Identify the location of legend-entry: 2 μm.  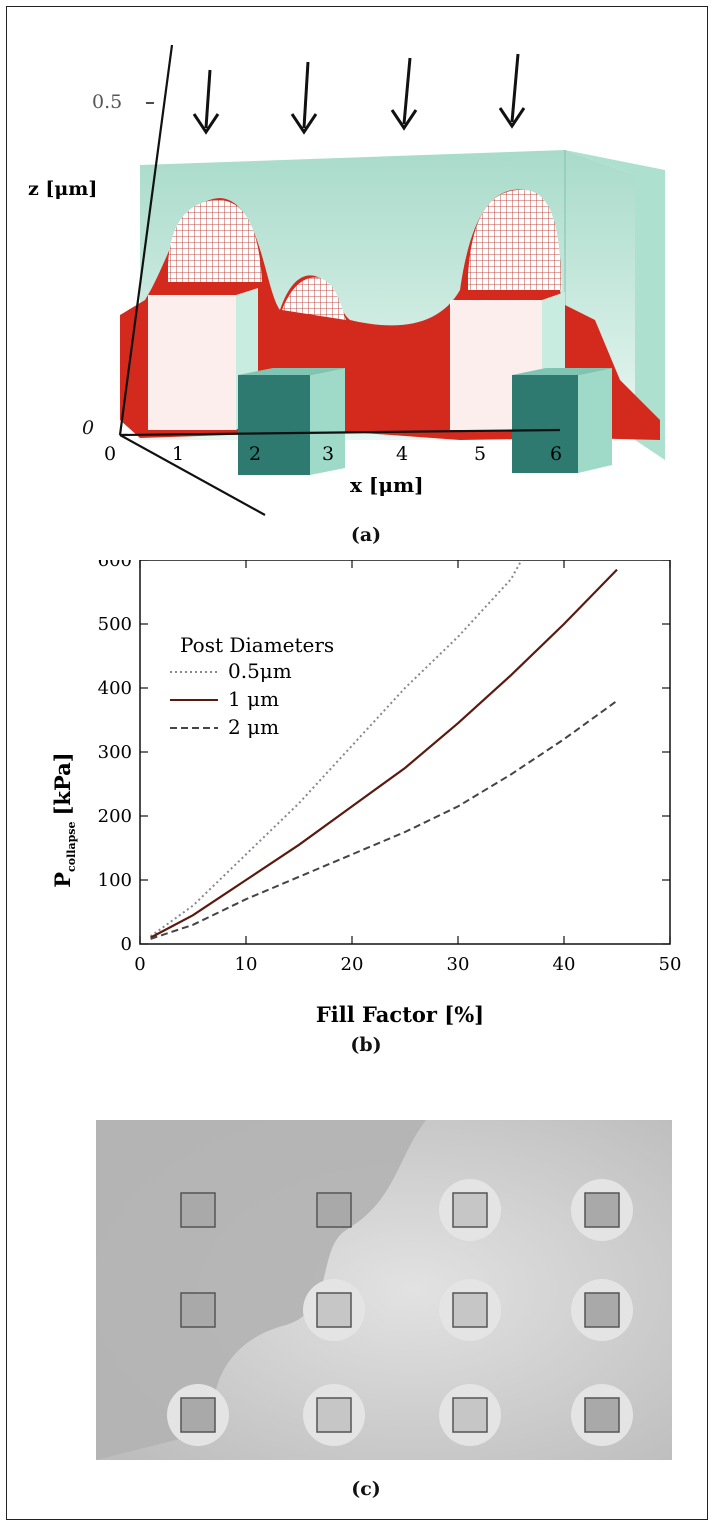
(253, 727).